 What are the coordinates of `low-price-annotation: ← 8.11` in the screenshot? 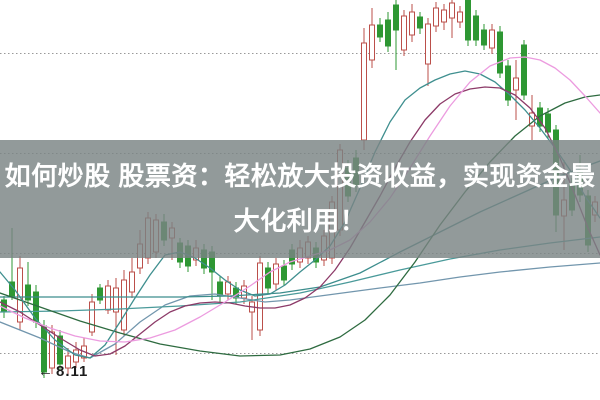 It's located at (63, 371).